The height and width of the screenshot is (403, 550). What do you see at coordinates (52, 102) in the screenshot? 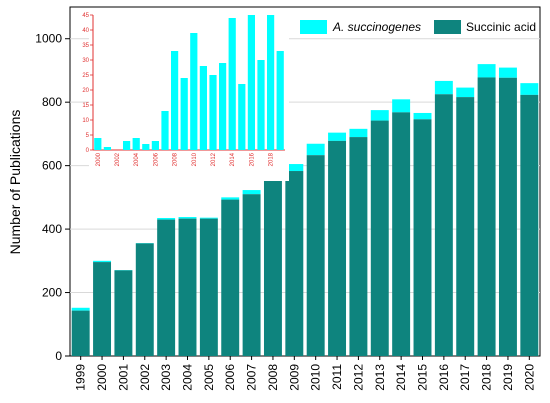
I see `y-tick-label: 800` at bounding box center [52, 102].